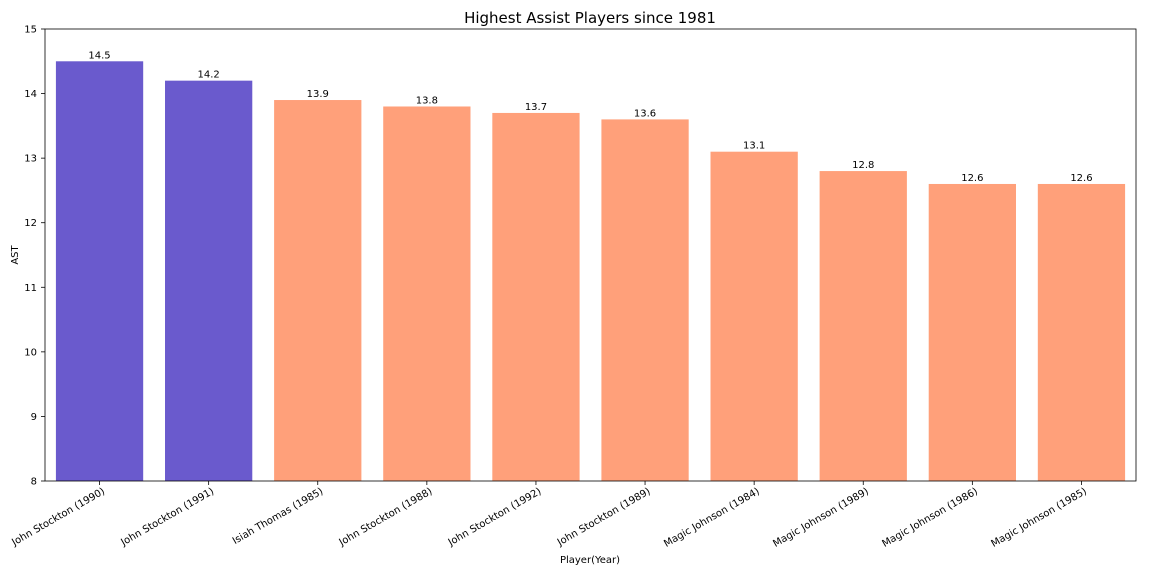  I want to click on x-tick-label: Magic Johnson (1989), so click(820, 518).